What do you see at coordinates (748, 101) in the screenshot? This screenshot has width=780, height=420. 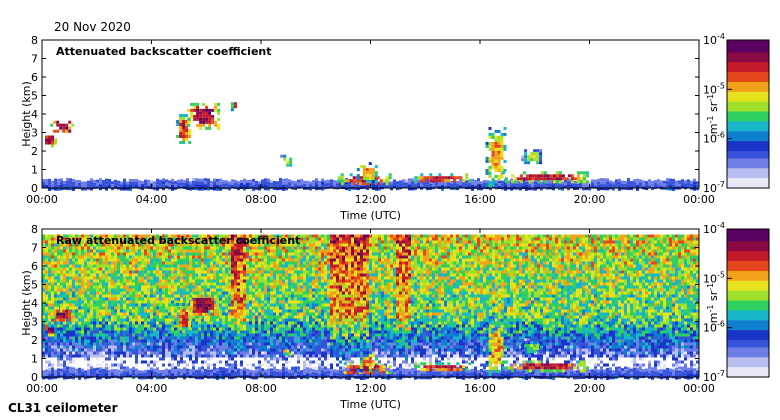 I see `colorbar-step` at bounding box center [748, 101].